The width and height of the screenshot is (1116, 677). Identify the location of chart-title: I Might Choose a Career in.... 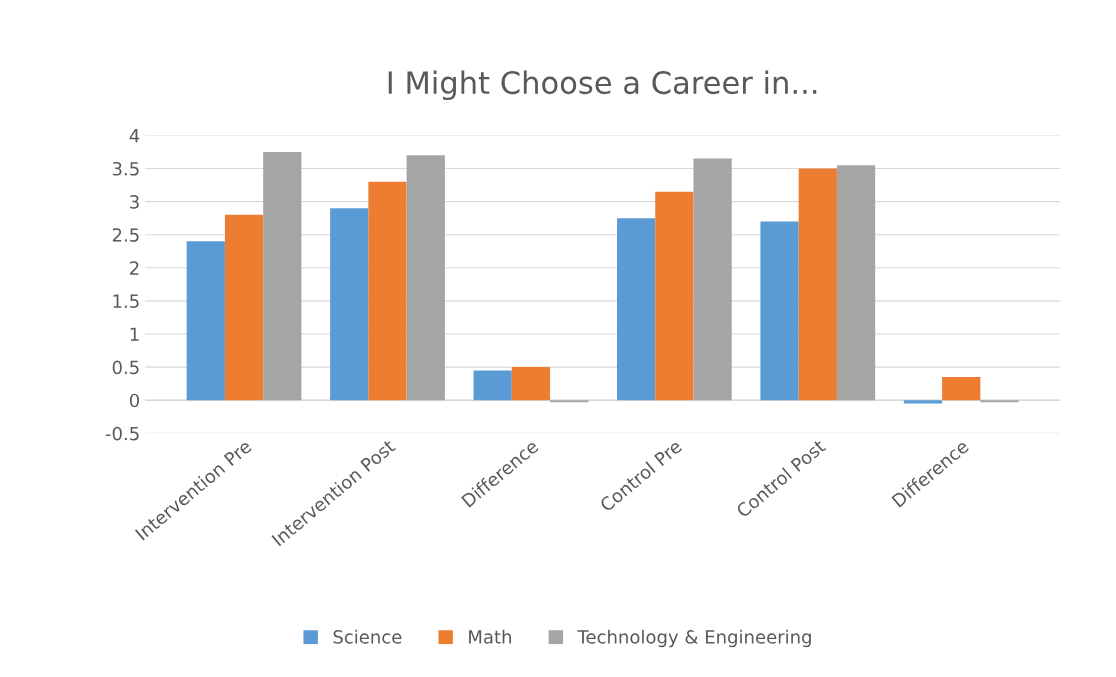
(602, 85).